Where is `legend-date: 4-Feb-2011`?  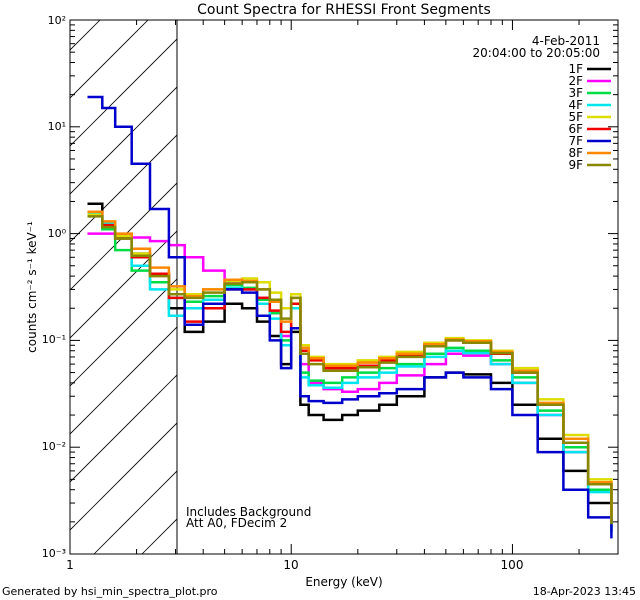
legend-date: 4-Feb-2011 is located at coordinates (566, 41).